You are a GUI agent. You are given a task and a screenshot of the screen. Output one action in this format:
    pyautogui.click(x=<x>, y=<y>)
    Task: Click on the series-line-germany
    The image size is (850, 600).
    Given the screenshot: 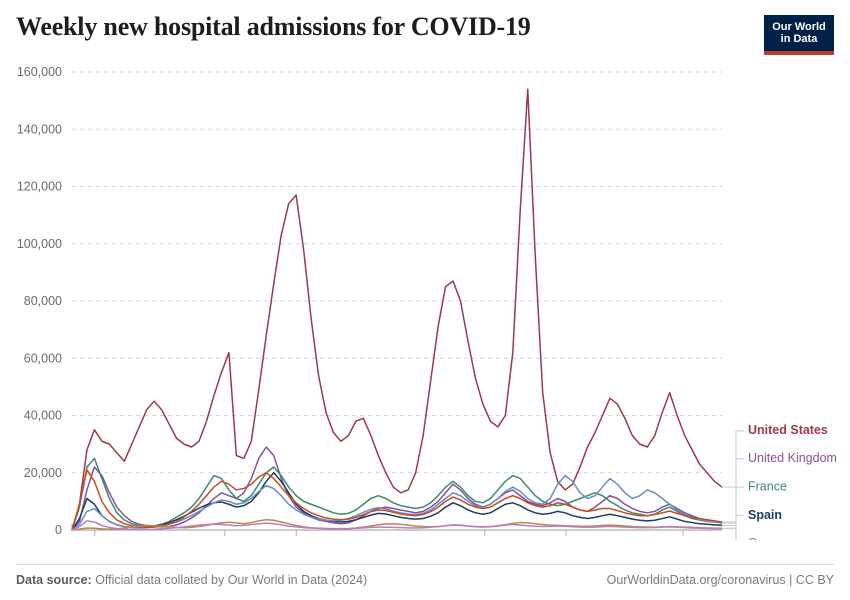 What is the action you would take?
    pyautogui.click(x=397, y=502)
    